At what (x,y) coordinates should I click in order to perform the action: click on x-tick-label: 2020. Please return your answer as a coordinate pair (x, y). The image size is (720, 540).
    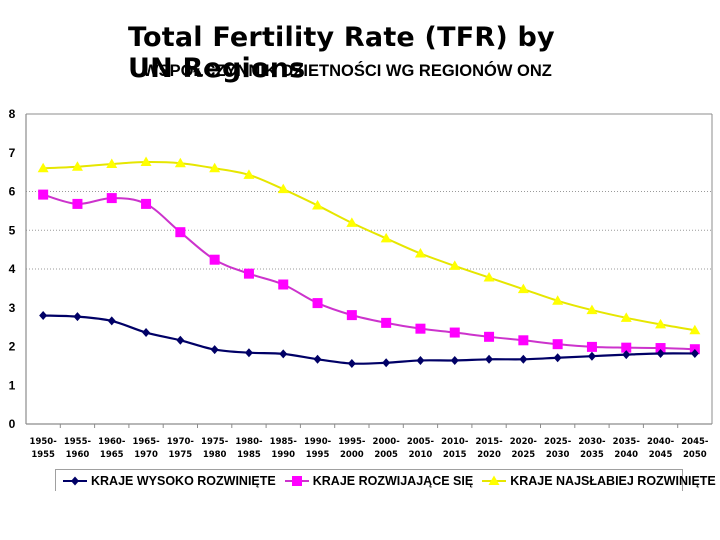
    Looking at the image, I should click on (489, 455).